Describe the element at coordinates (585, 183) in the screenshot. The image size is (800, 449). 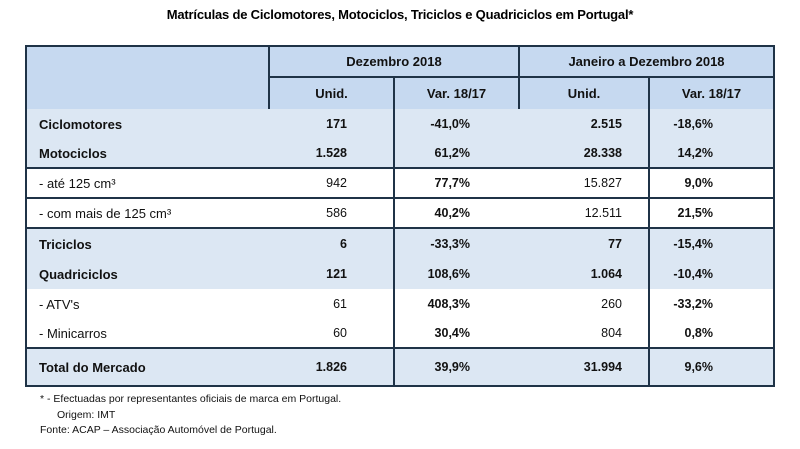
I see `cell-unid-jan: 15.827` at that location.